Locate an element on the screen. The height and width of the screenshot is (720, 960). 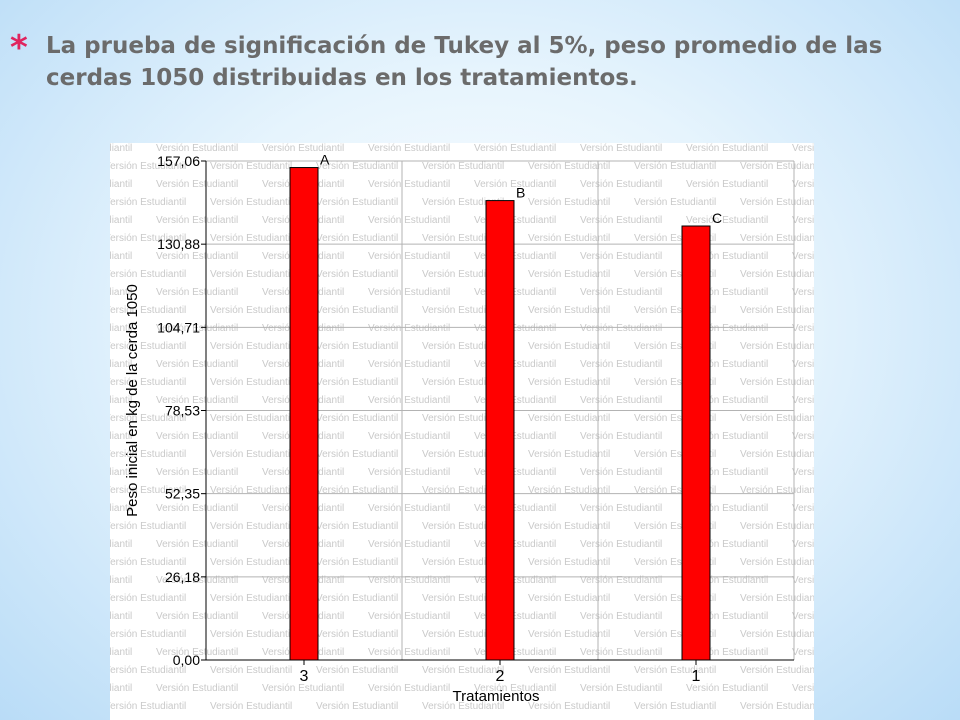
y-tick-label: 157,06 is located at coordinates (178, 161).